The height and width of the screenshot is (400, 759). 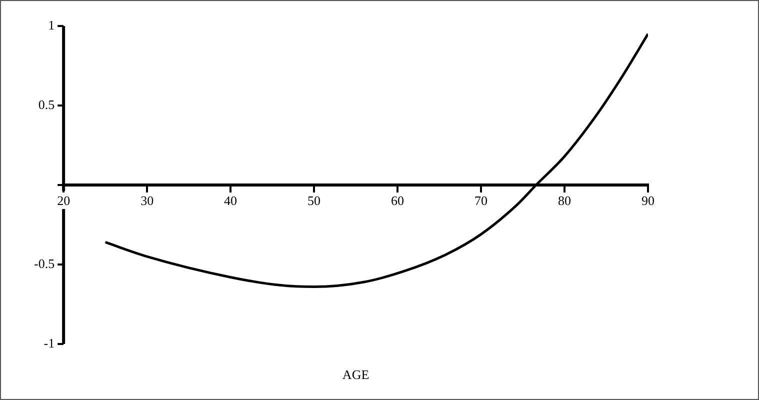 I want to click on x-tick-label: 70, so click(x=481, y=200).